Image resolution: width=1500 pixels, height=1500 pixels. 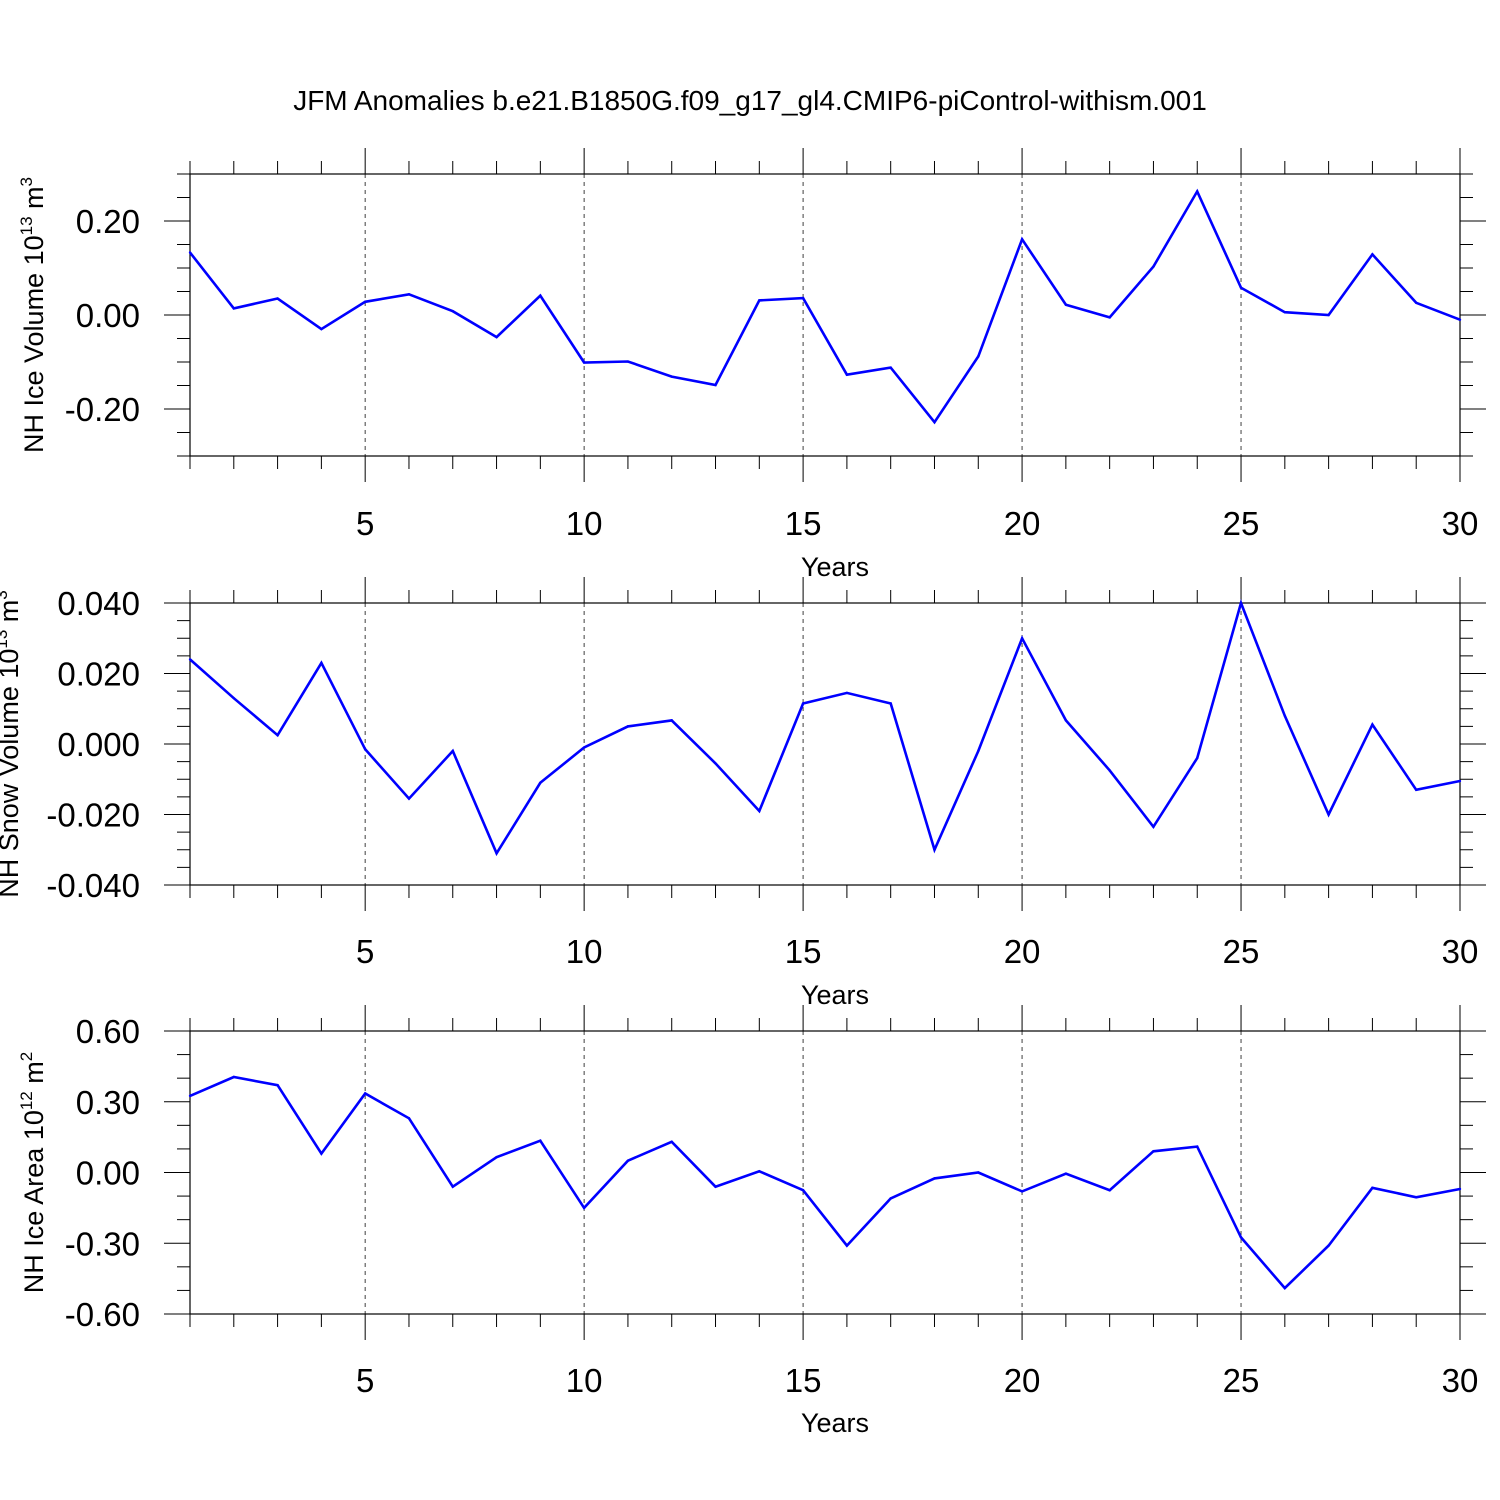 What do you see at coordinates (33, 1172) in the screenshot?
I see `y-axis-title: NH Ice Area 1012 m2` at bounding box center [33, 1172].